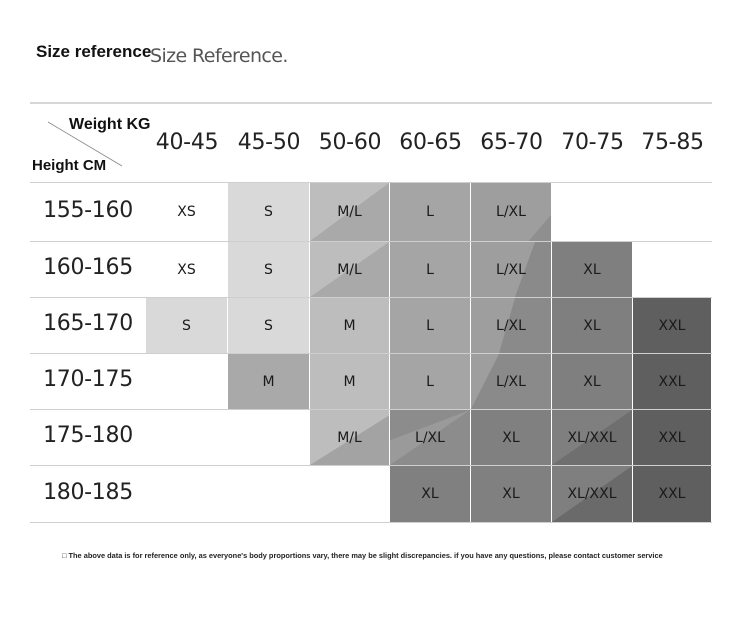 Image resolution: width=750 pixels, height=643 pixels. Describe the element at coordinates (88, 492) in the screenshot. I see `height-row-label: 180-185` at that location.